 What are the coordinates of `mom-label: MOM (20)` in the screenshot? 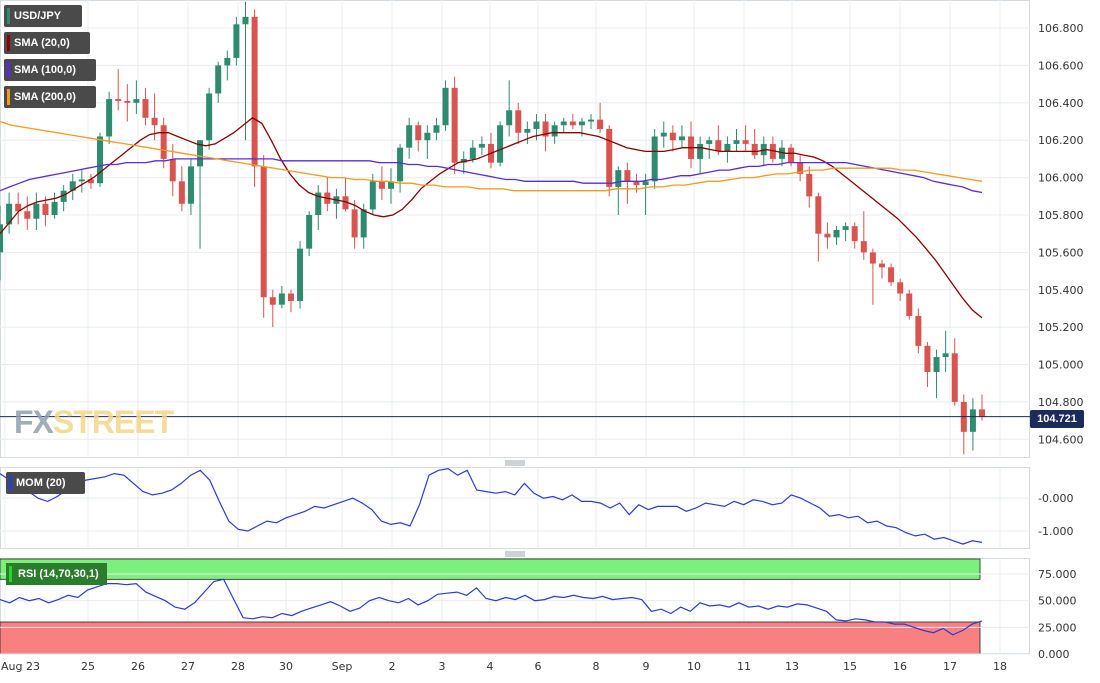 It's located at (41, 483).